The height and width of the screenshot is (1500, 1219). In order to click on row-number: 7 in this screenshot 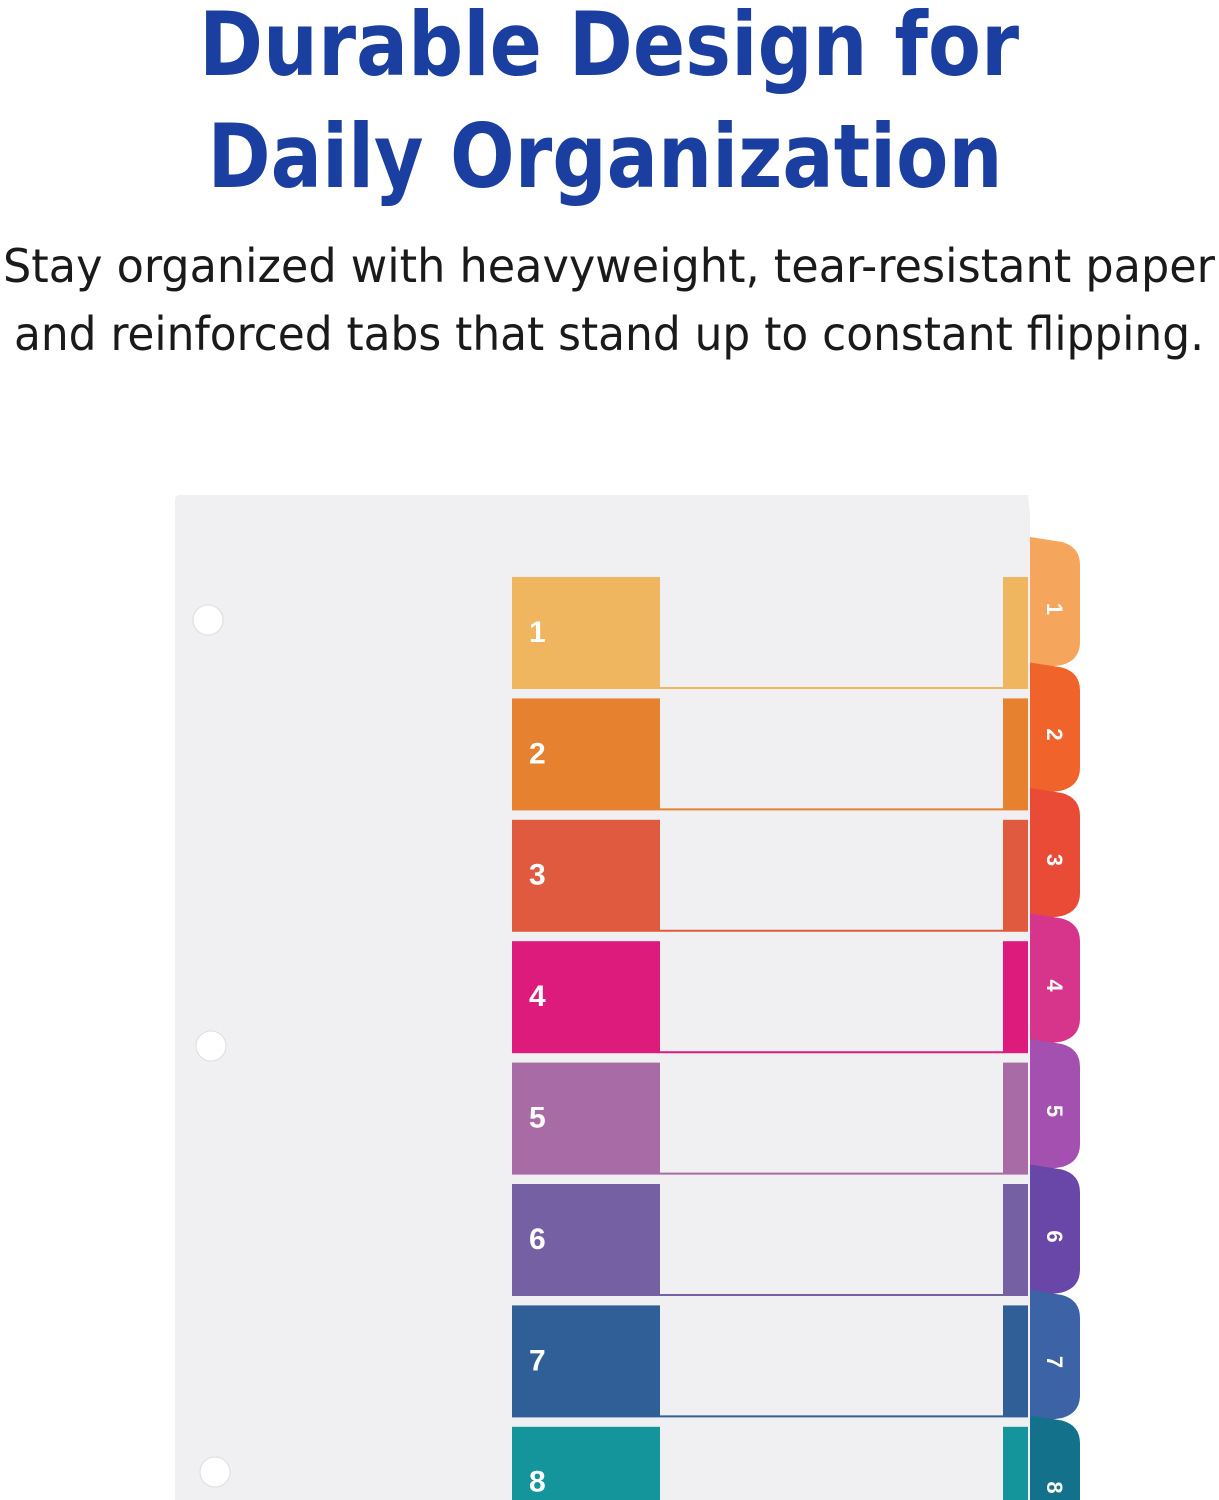, I will do `click(537, 1360)`.